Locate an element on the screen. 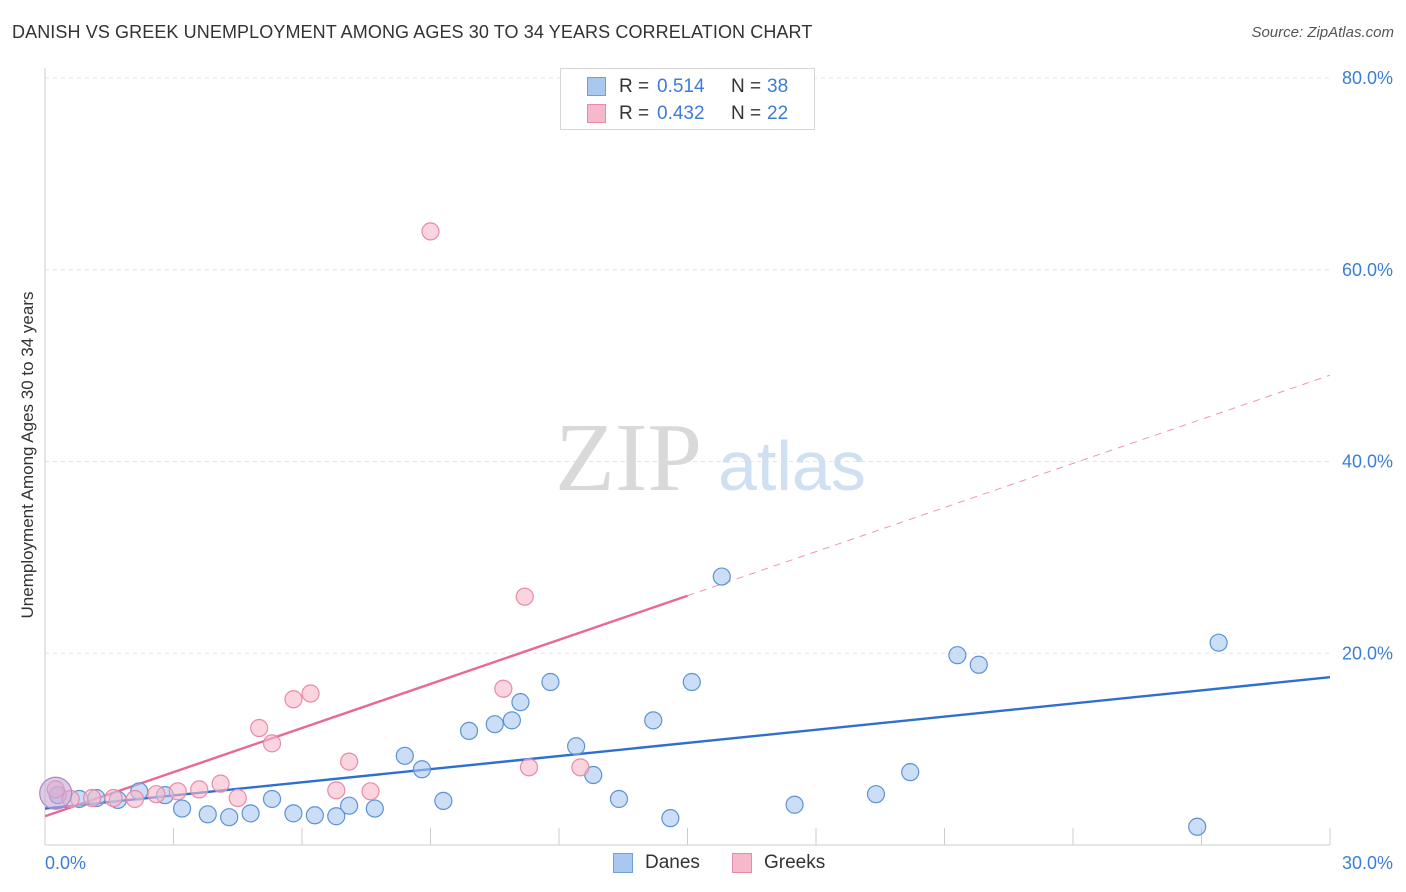 The width and height of the screenshot is (1406, 892). trend-line-greeks is located at coordinates (366, 706).